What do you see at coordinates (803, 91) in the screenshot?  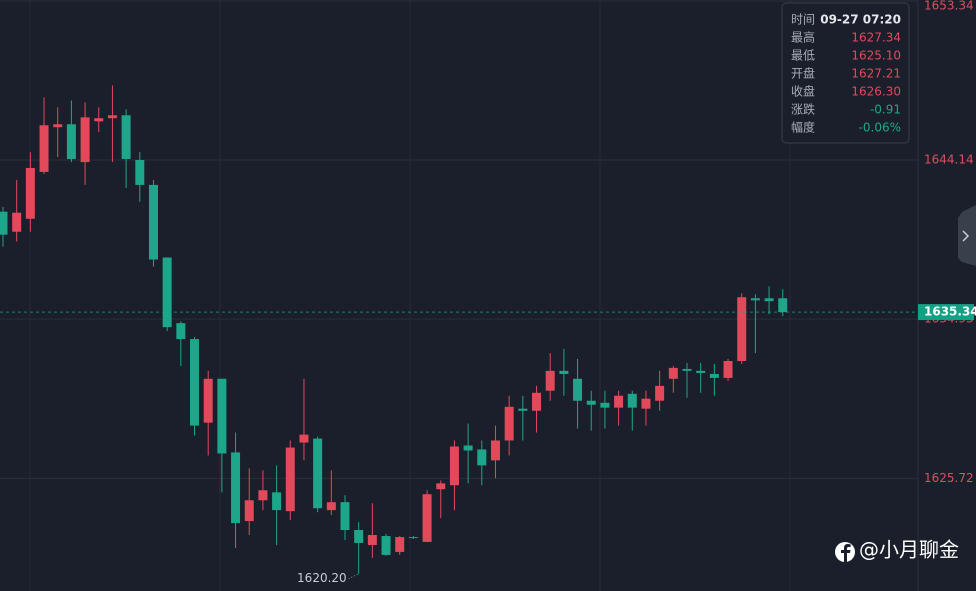 I see `tooltip-label: 收盘` at bounding box center [803, 91].